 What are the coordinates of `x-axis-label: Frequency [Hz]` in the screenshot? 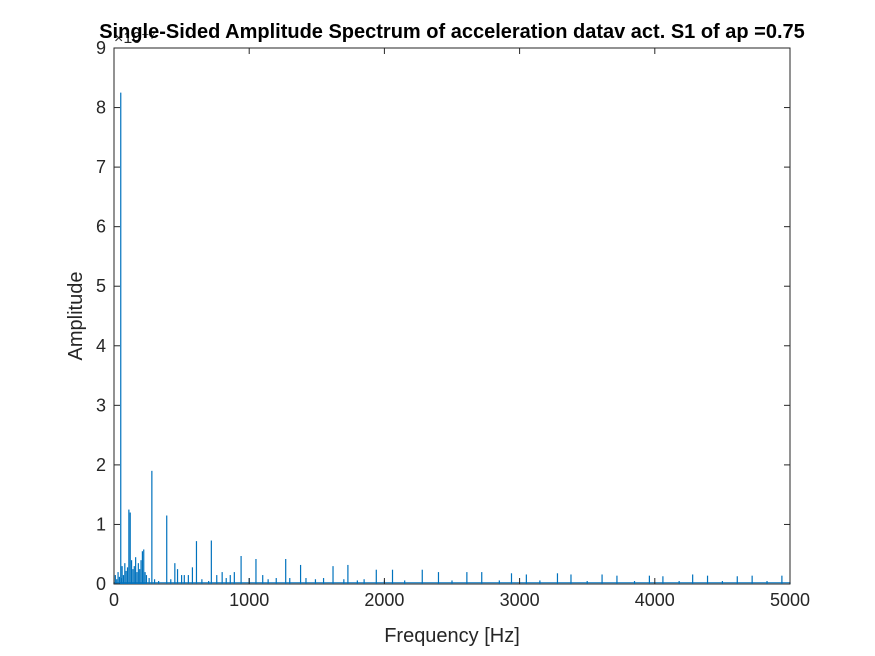 It's located at (452, 636).